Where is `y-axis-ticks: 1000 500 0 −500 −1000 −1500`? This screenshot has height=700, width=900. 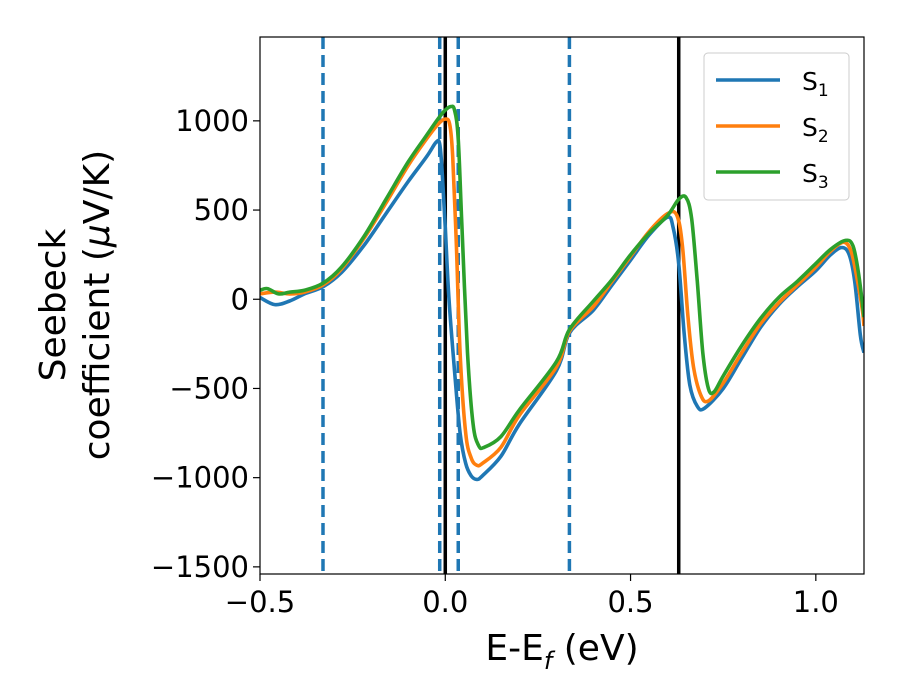
y-axis-ticks: 1000 500 0 −500 −1000 −1500 is located at coordinates (205, 344).